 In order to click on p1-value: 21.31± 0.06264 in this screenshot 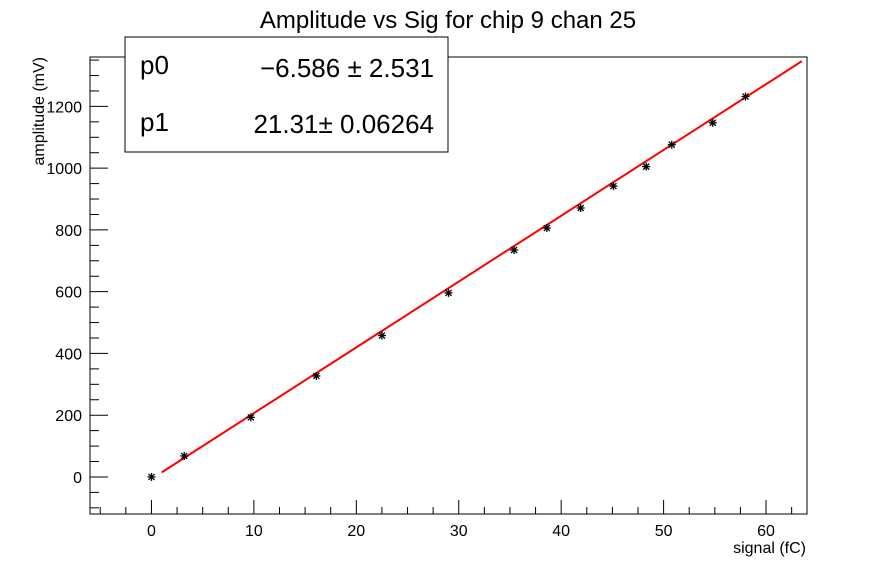, I will do `click(343, 124)`.